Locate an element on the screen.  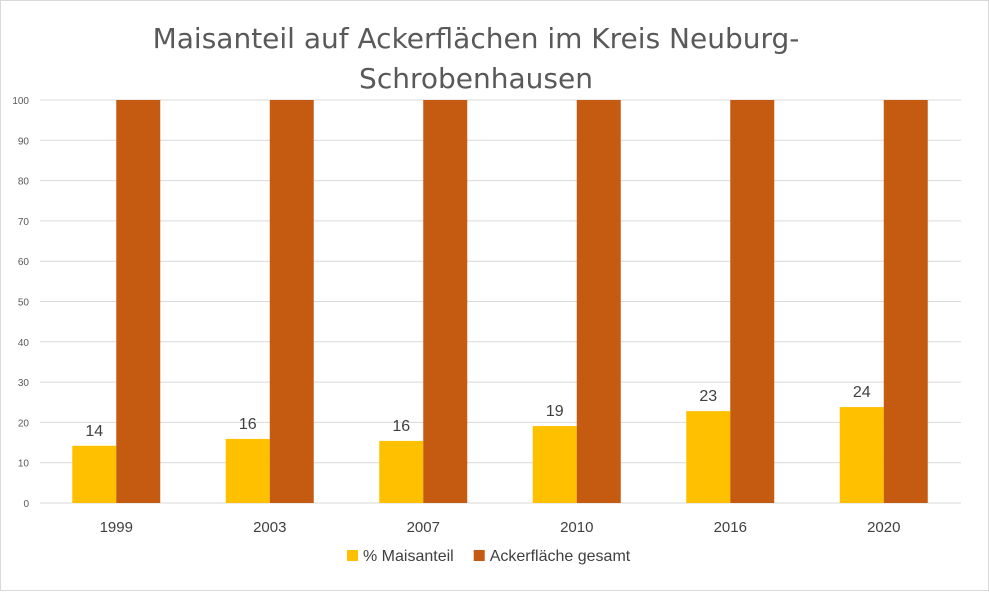
y-tick-label: 100 is located at coordinates (20, 101).